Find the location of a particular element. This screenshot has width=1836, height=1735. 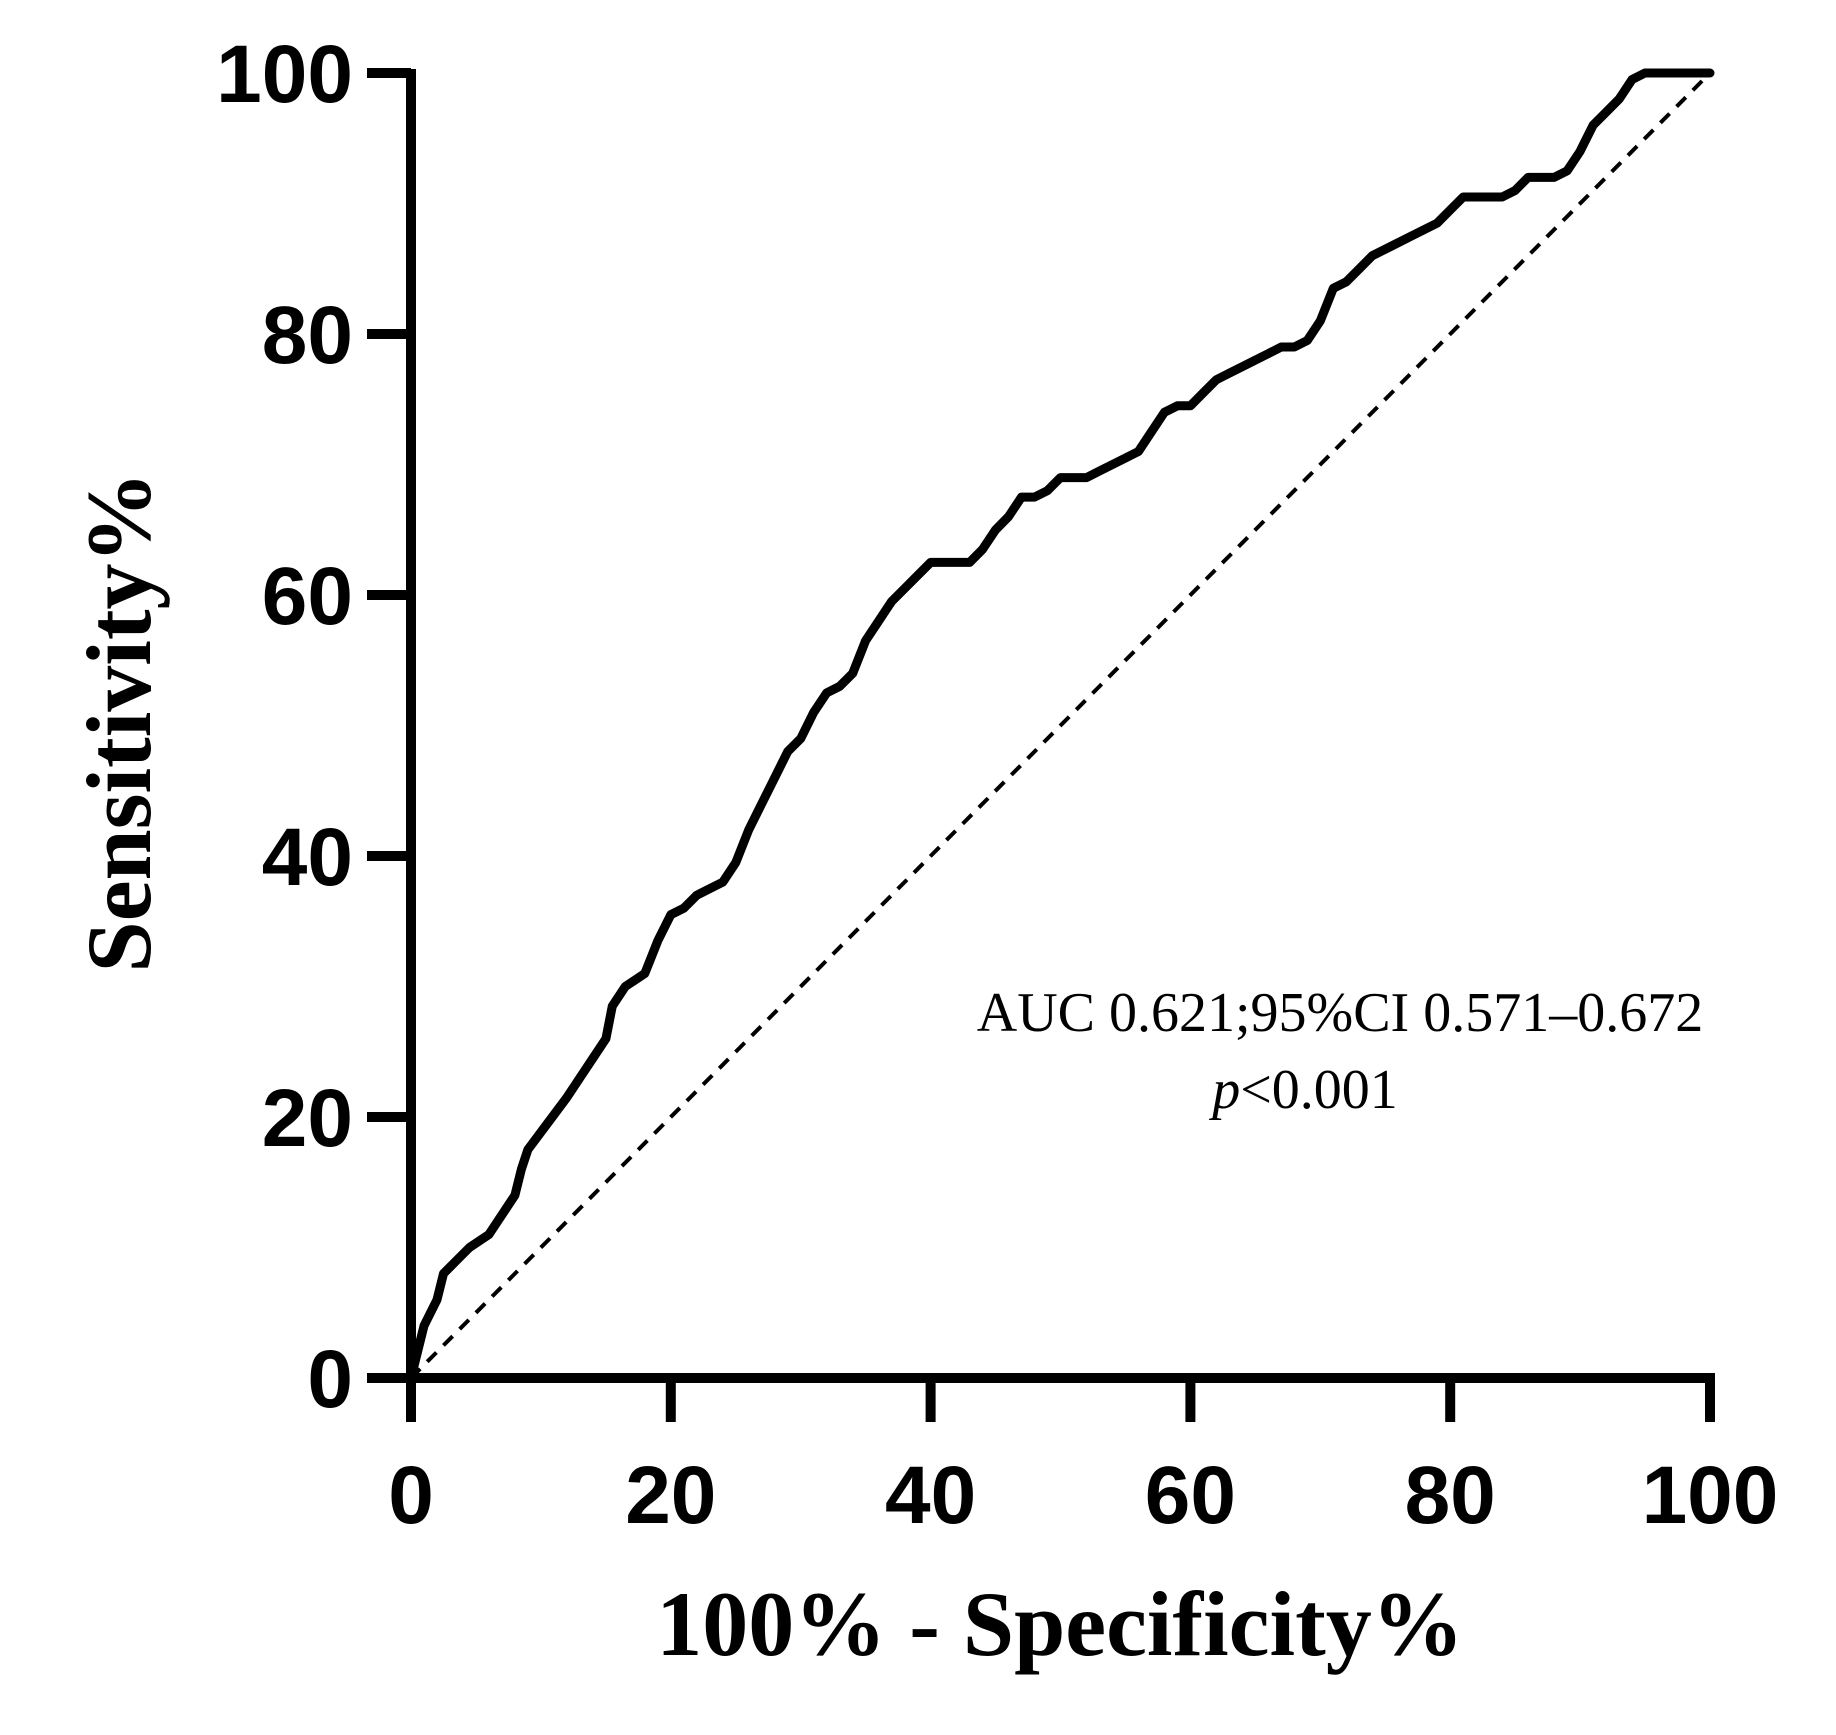

y-tick-label: 0 is located at coordinates (330, 1379).